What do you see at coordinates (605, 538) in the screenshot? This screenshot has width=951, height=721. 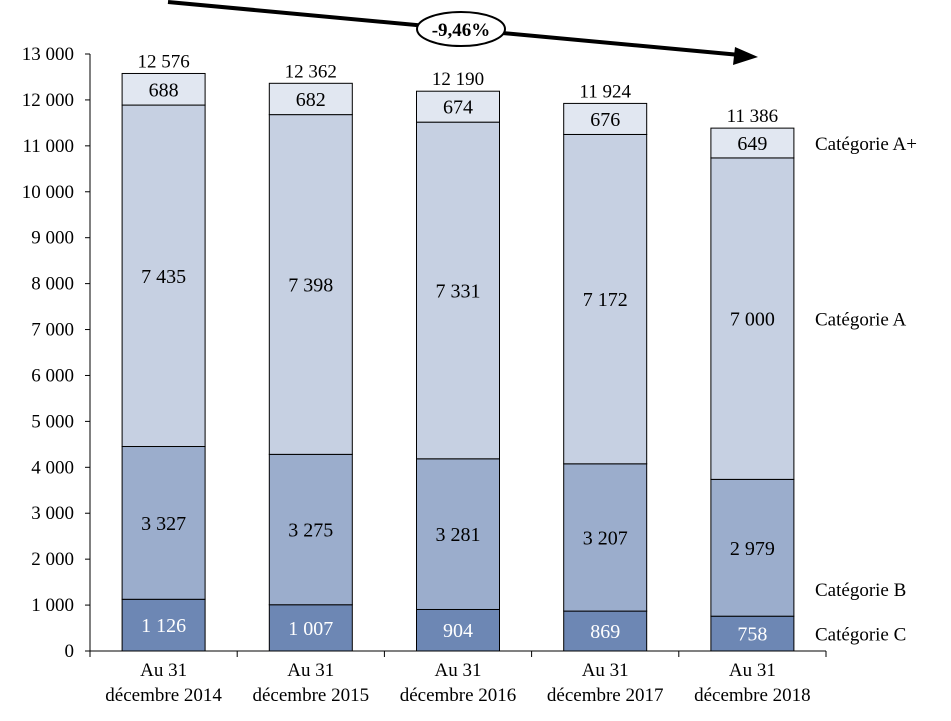 I see `data-label: 3 207` at bounding box center [605, 538].